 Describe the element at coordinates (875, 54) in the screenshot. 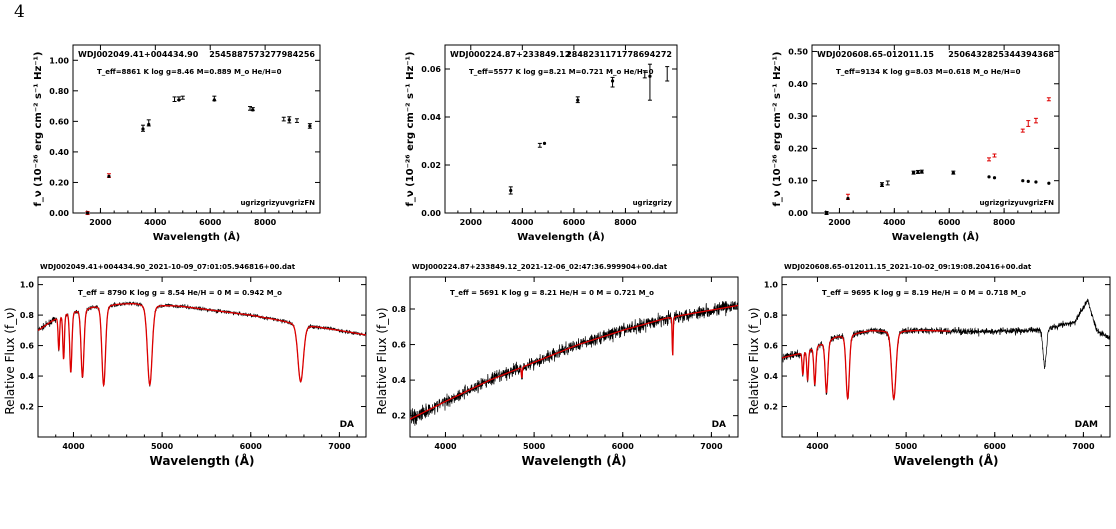

I see `object-name: WDJ020608.65-012011.15` at that location.